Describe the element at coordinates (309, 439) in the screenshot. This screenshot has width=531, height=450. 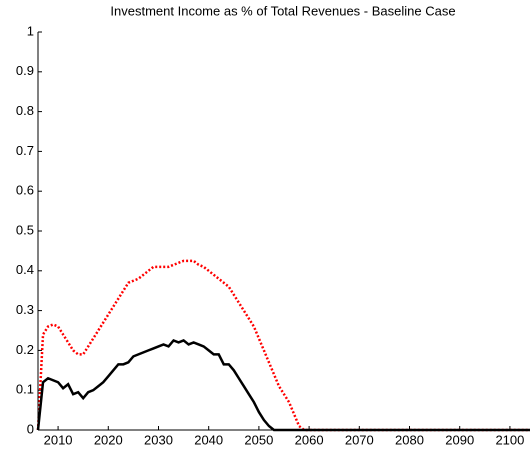
I see `x-tick-label: 2060` at that location.